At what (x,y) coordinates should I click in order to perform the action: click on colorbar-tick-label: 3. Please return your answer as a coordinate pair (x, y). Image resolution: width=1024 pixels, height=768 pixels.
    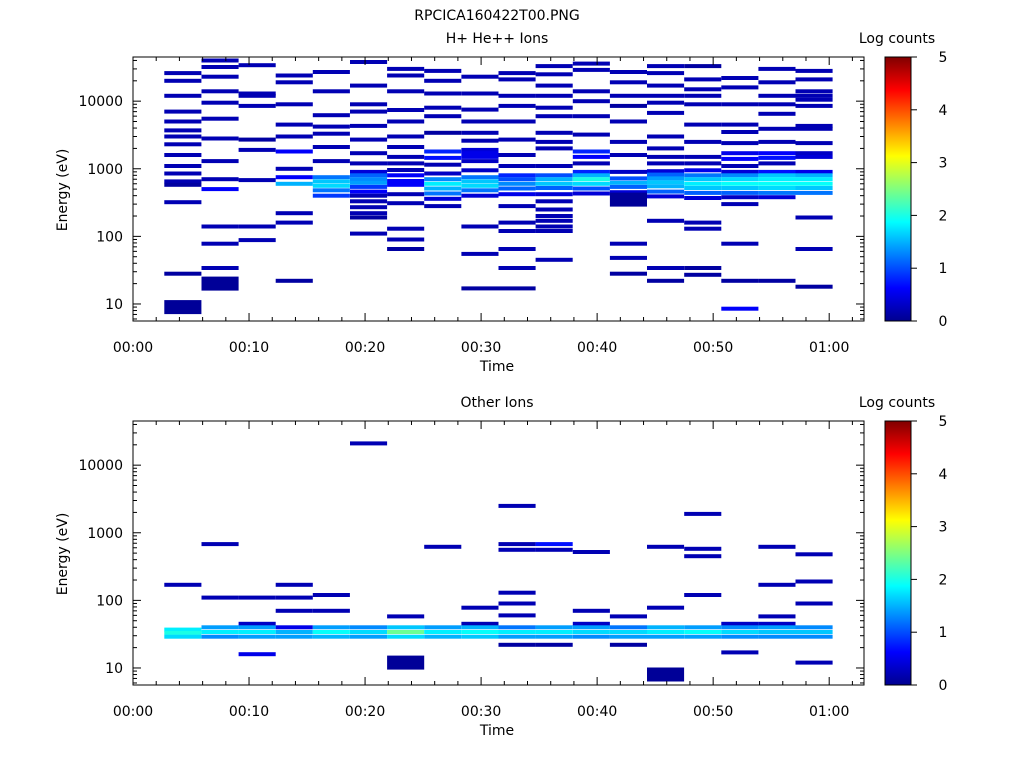
    Looking at the image, I should click on (943, 164).